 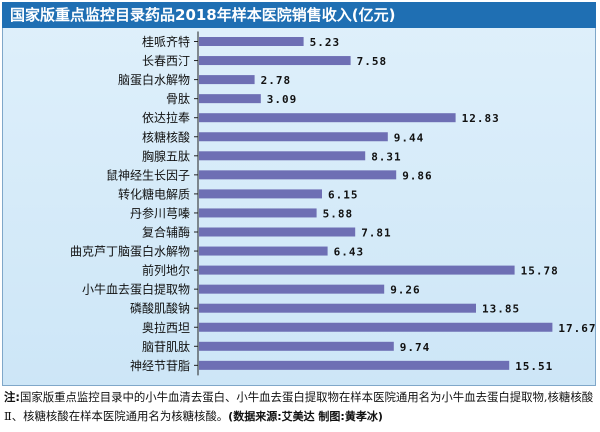 I want to click on category-label: 胸腺五肽, so click(x=166, y=155).